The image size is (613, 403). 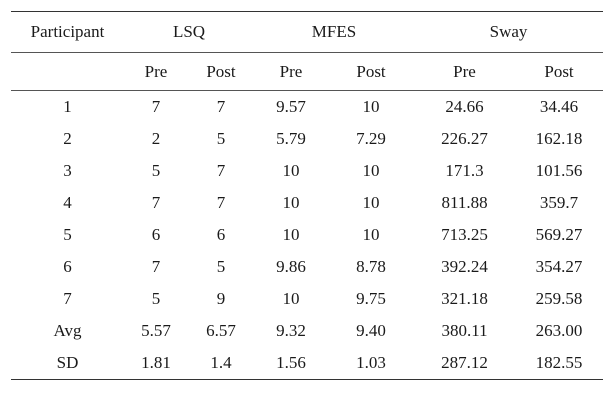 What do you see at coordinates (334, 32) in the screenshot?
I see `header-group-mfes: MFES` at bounding box center [334, 32].